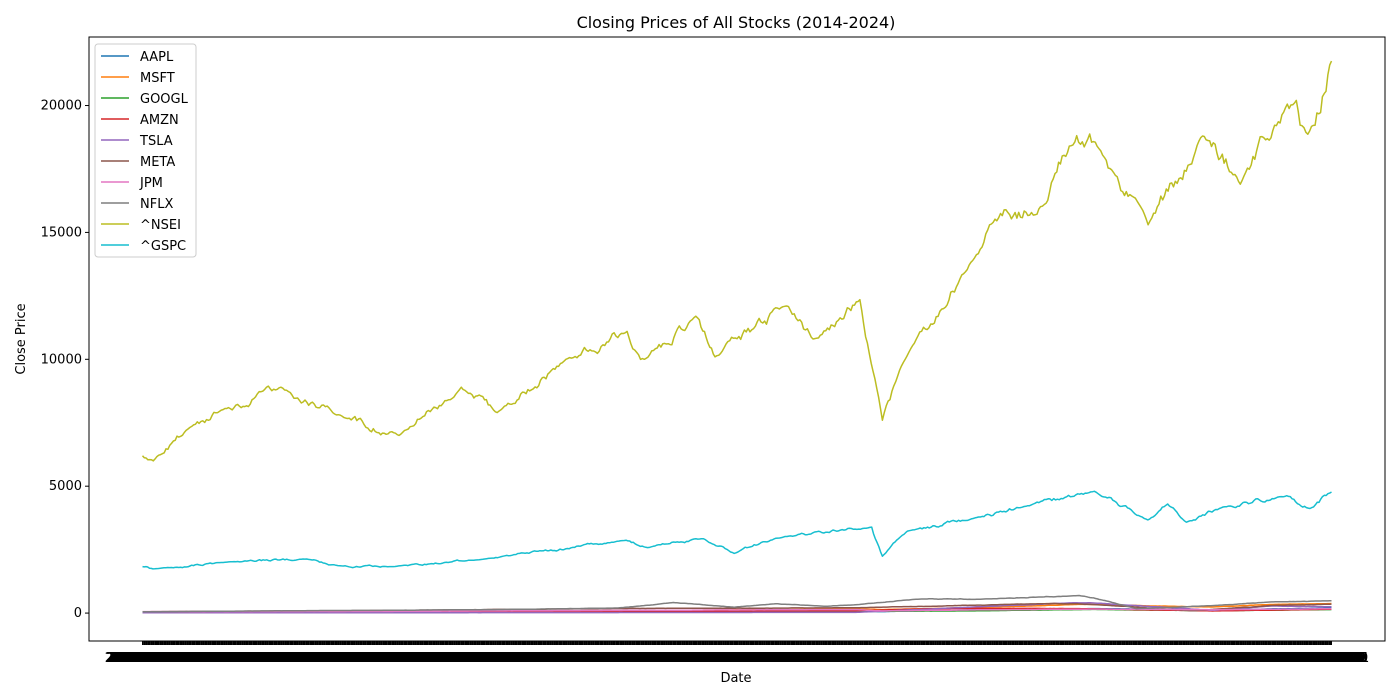  I want to click on x-tick-label: 2014-05-29, so click(191, 658).